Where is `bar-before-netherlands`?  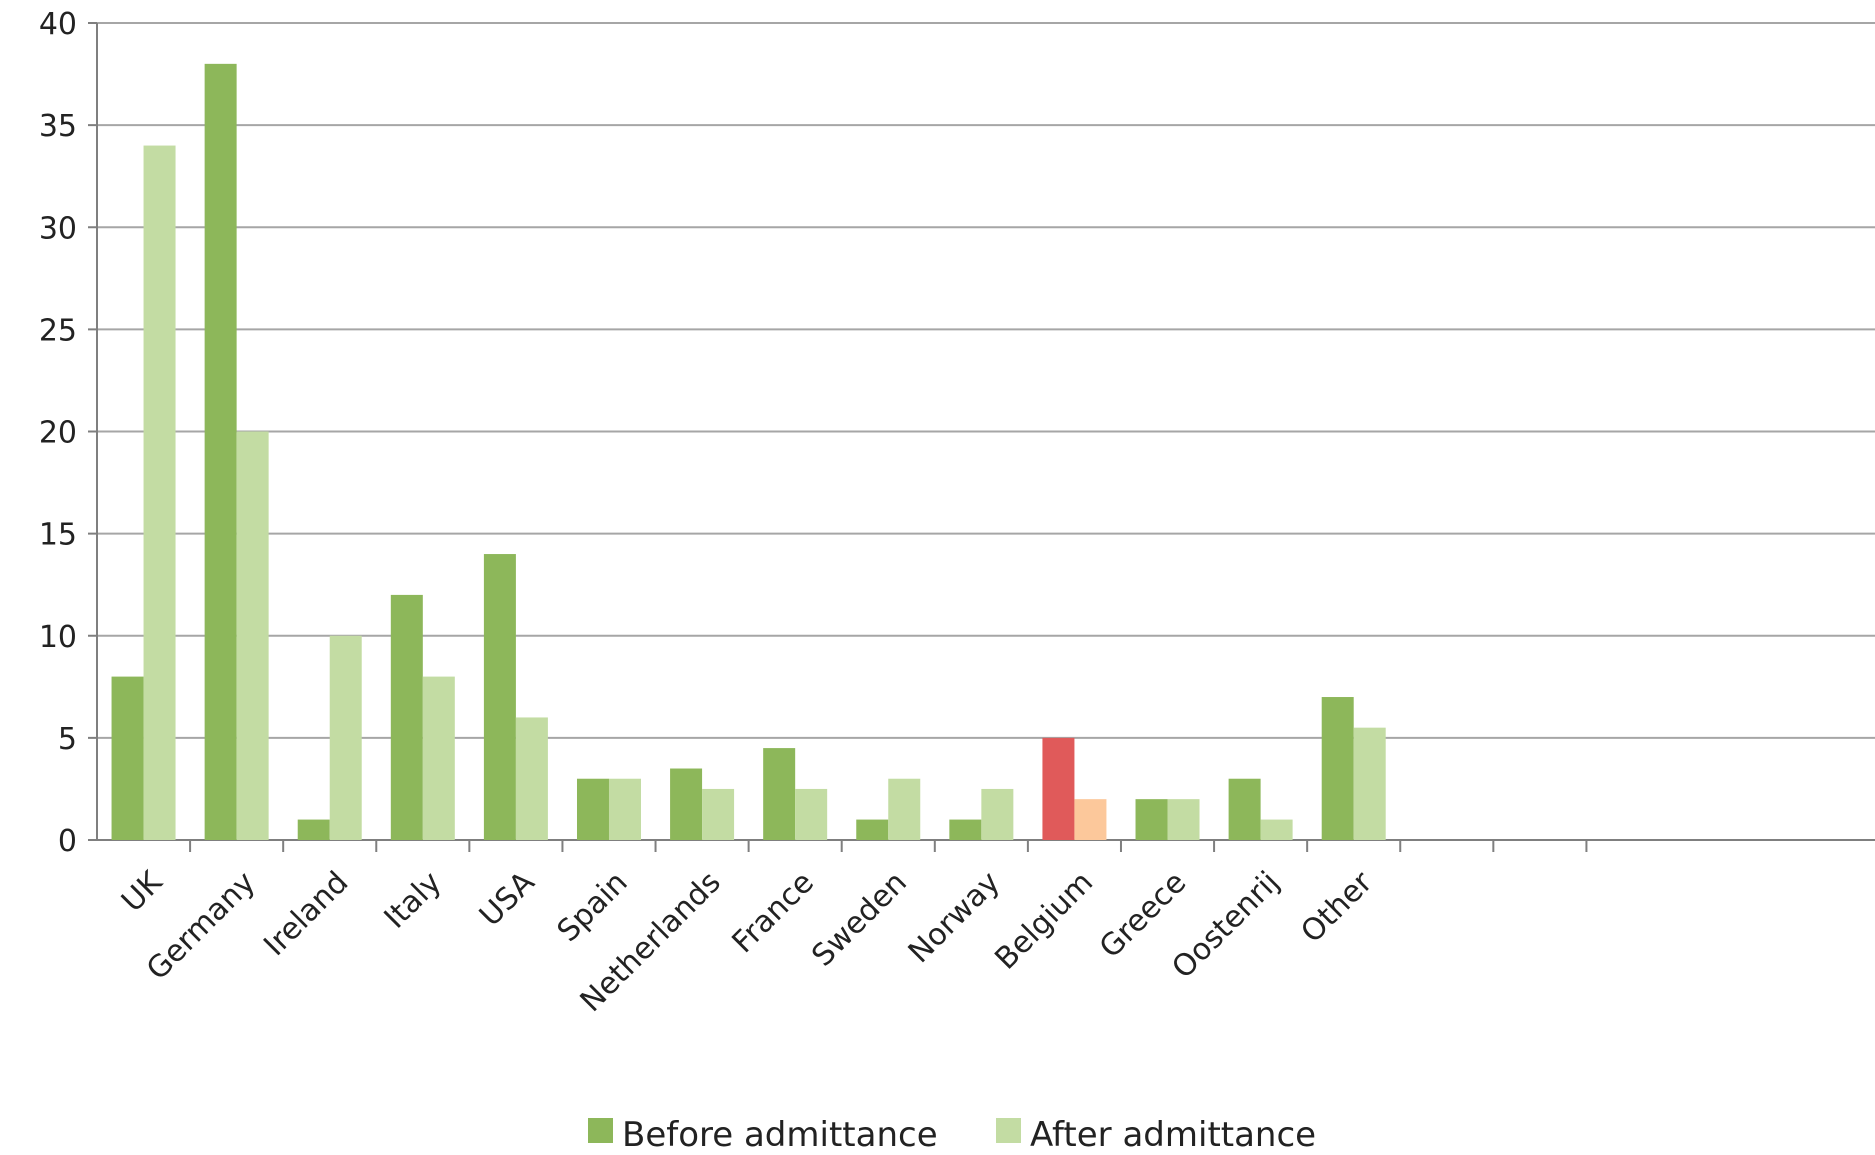 bar-before-netherlands is located at coordinates (686, 804).